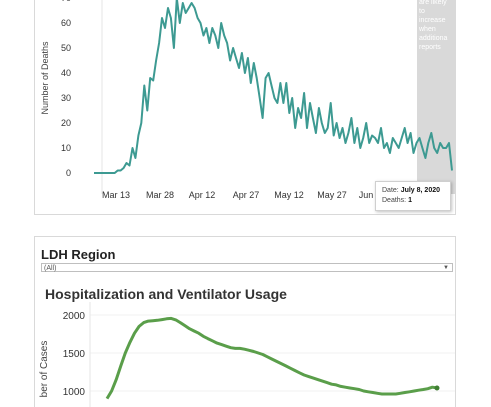 This screenshot has width=491, height=407. What do you see at coordinates (160, 195) in the screenshot?
I see `x-tick-label: Mar 28` at bounding box center [160, 195].